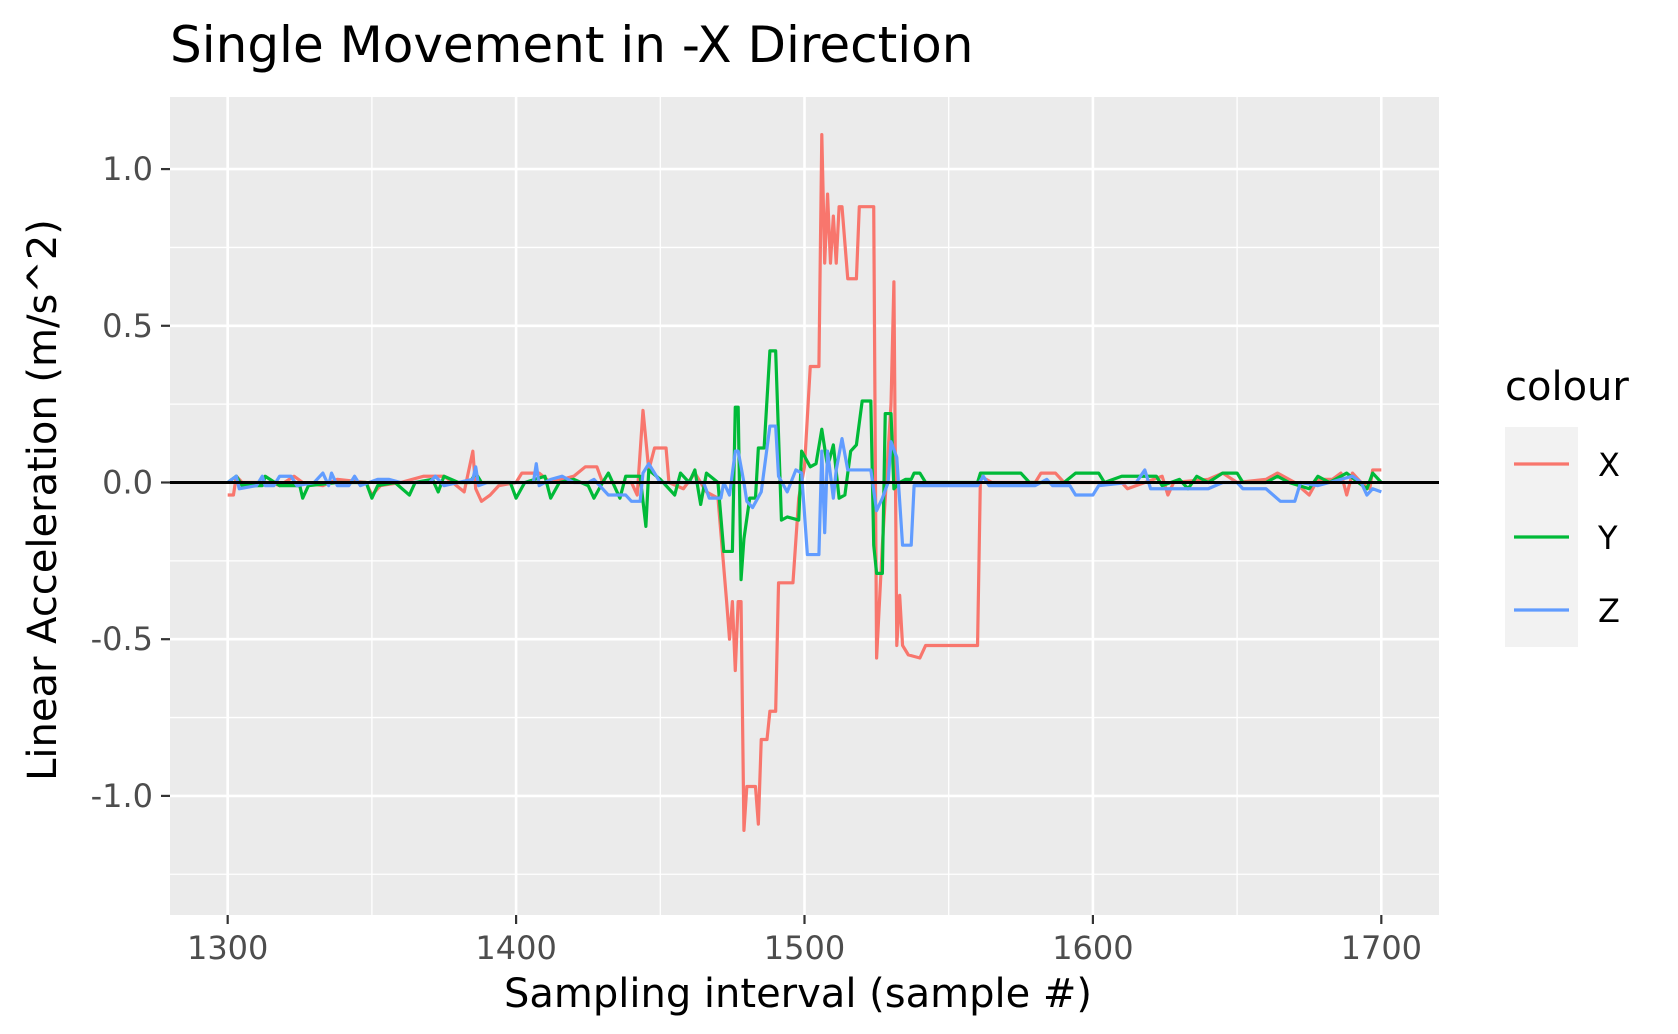  Describe the element at coordinates (127, 169) in the screenshot. I see `y-tick-label: 1.0` at that location.